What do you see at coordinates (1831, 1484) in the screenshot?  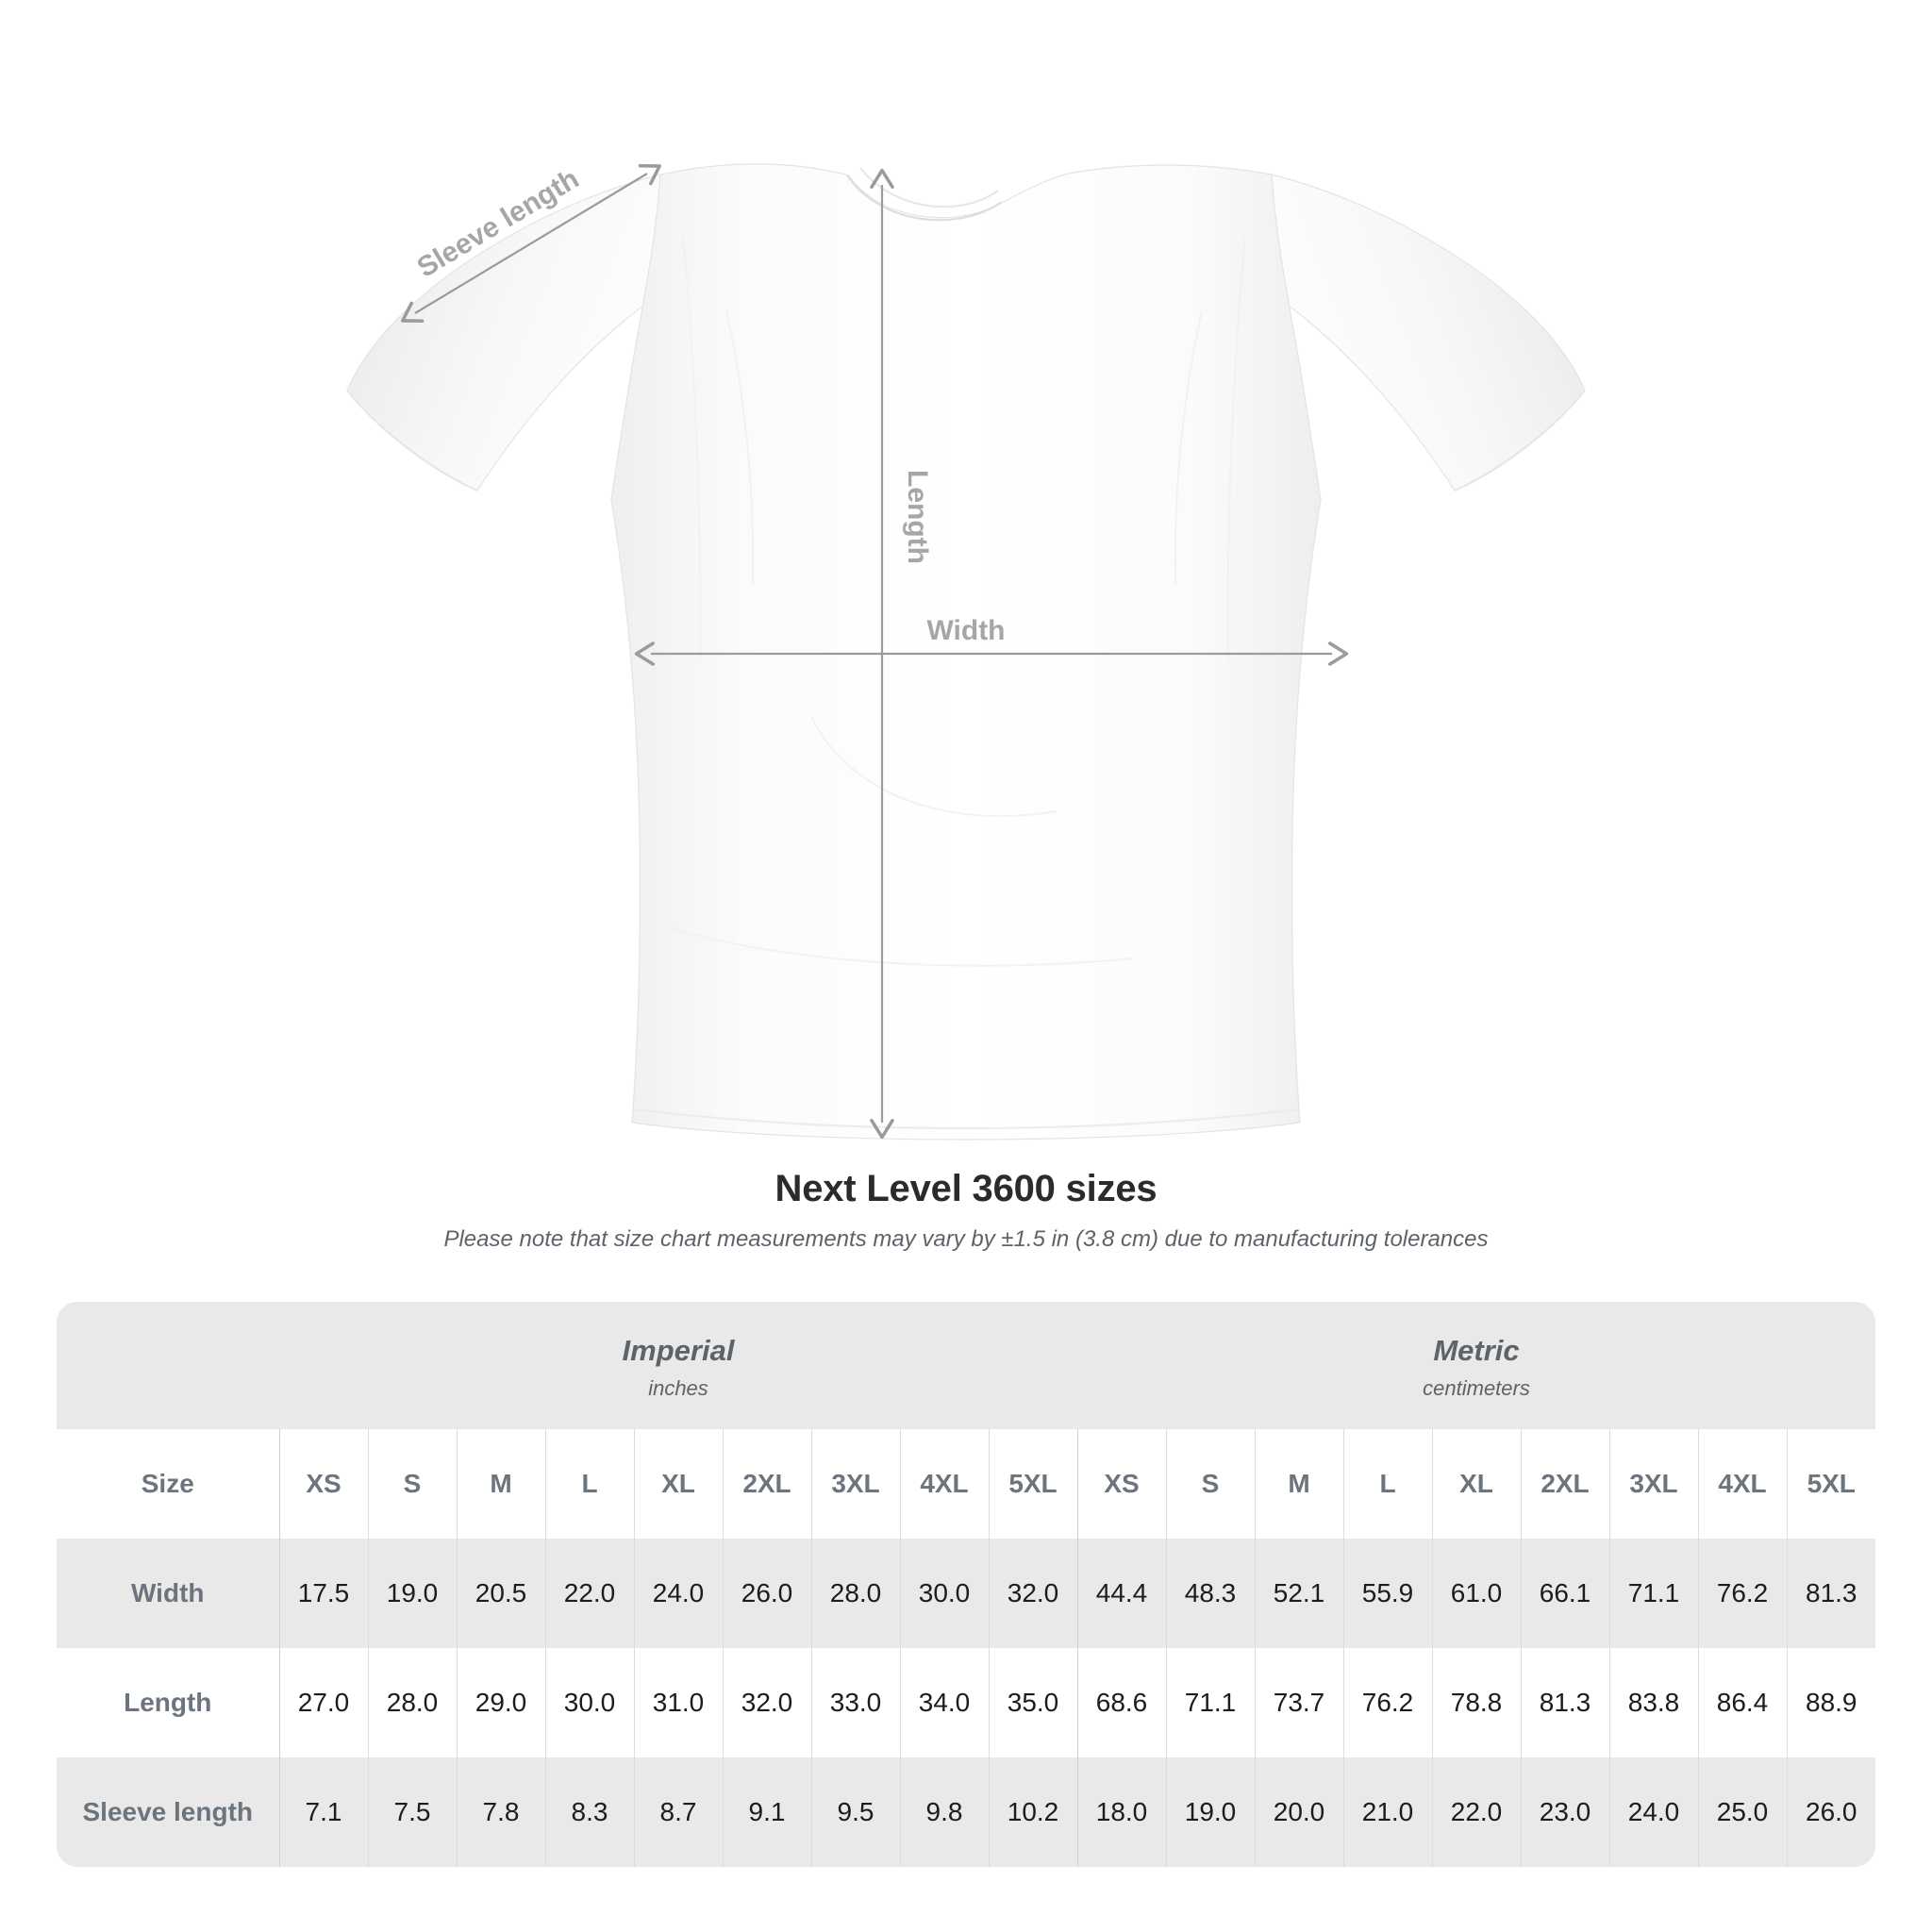 I see `column-header-metric-5xl: 5XL` at bounding box center [1831, 1484].